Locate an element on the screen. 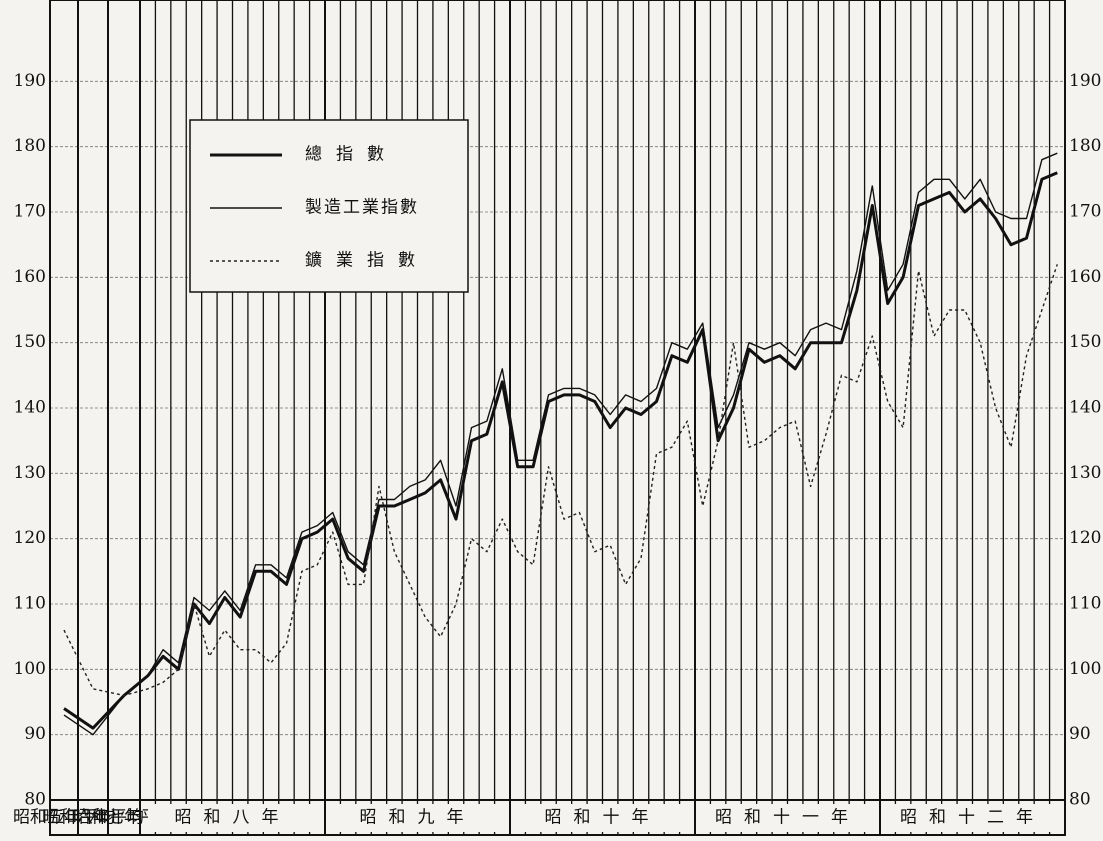  y-tick-label: 110 is located at coordinates (30, 604).